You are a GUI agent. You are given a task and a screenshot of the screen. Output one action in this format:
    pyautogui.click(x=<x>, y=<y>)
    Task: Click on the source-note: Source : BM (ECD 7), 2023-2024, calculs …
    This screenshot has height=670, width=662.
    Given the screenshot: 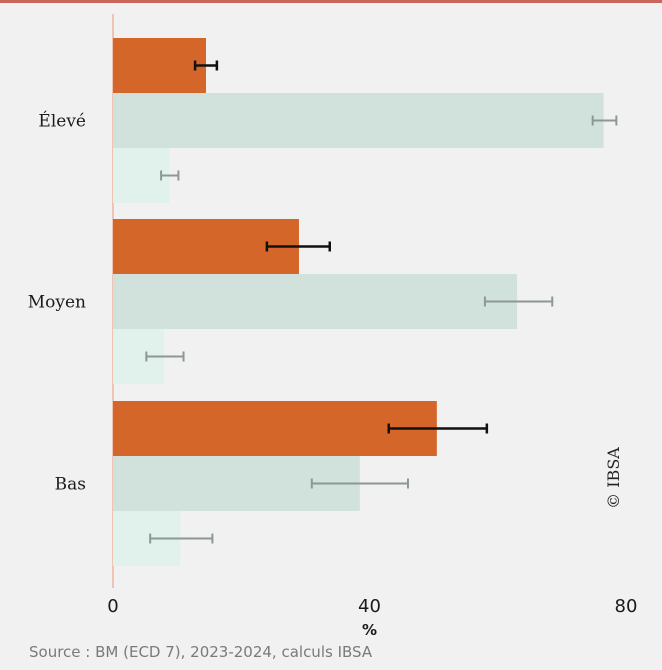 What is the action you would take?
    pyautogui.click(x=201, y=652)
    